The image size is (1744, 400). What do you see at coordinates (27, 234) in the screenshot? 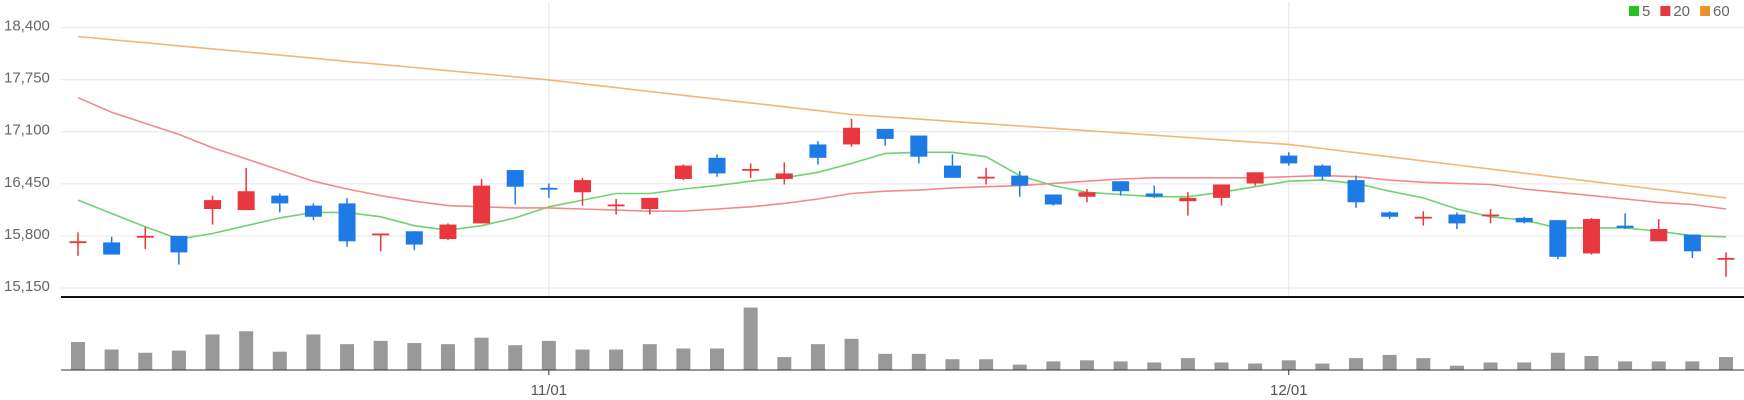
I see `y-tick-label: 15,800` at bounding box center [27, 234].